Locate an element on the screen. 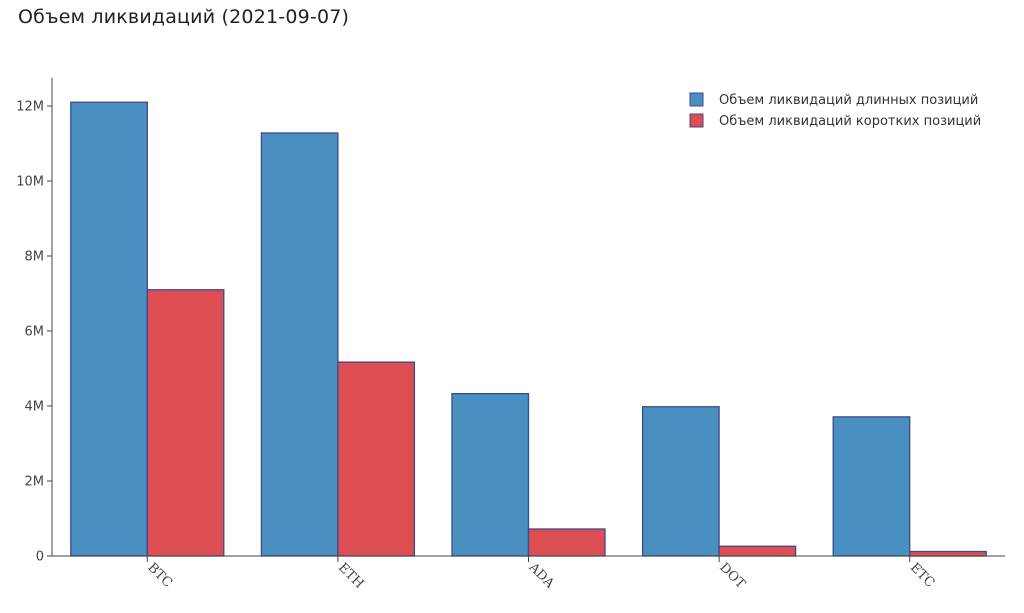 This screenshot has width=1024, height=613. bar-btc-long is located at coordinates (109, 329).